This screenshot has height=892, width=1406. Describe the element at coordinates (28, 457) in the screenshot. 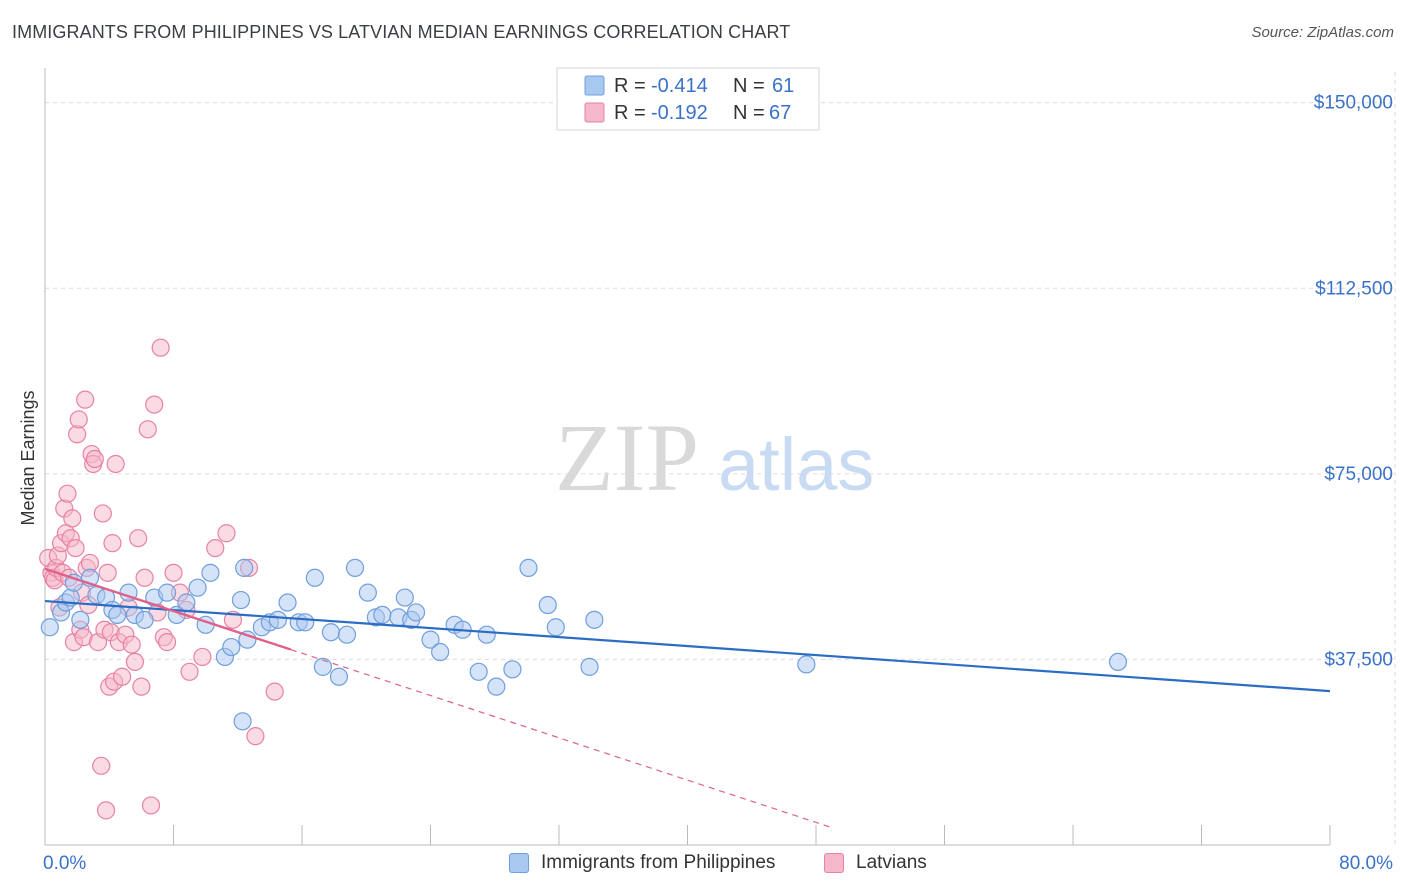

I see `y-axis-label: Median Earnings` at that location.